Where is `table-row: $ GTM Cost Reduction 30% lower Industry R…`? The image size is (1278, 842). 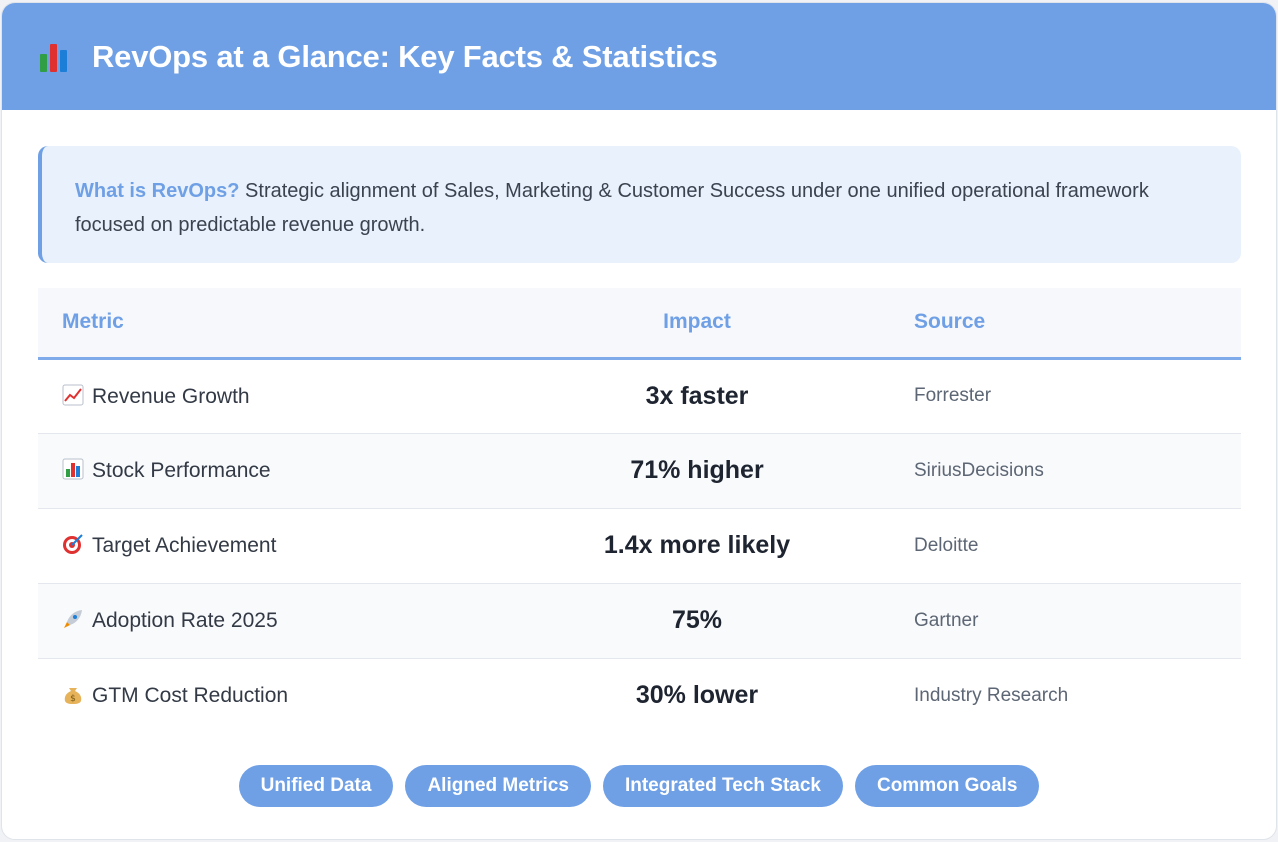 table-row: $ GTM Cost Reduction 30% lower Industry R… is located at coordinates (639, 695).